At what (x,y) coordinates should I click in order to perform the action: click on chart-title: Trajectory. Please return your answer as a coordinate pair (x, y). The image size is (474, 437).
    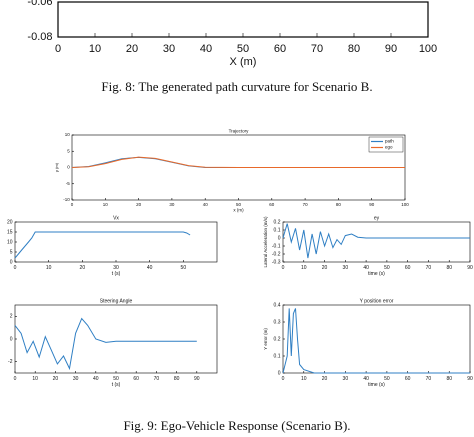
    Looking at the image, I should click on (239, 131).